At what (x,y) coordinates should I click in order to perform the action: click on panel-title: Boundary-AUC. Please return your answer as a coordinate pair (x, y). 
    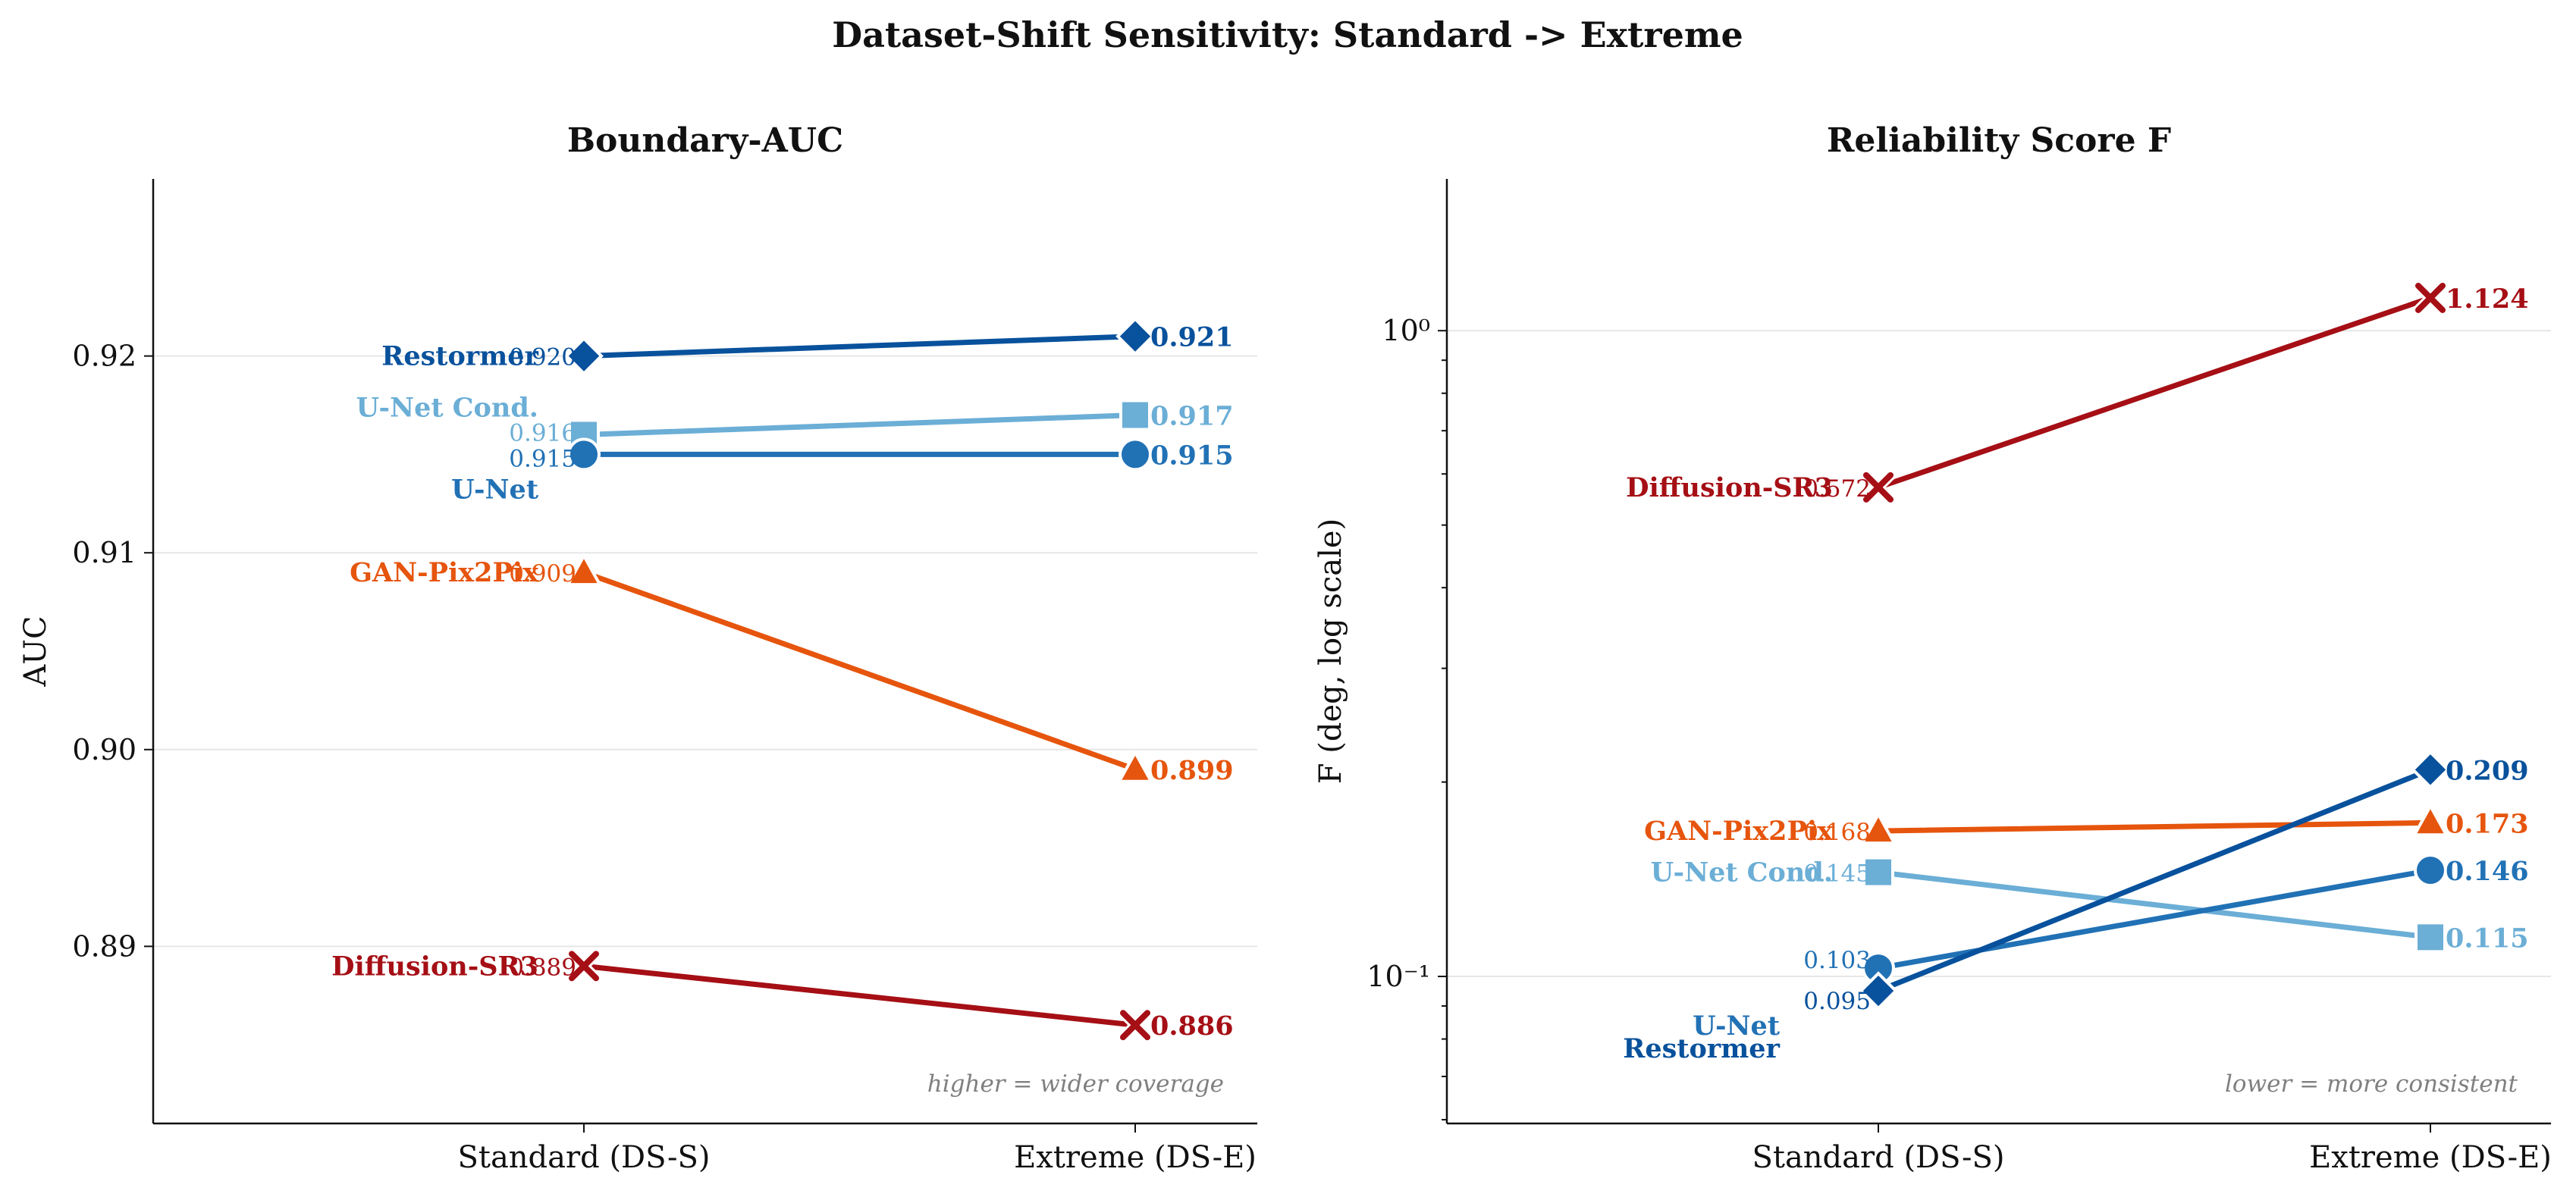
    Looking at the image, I should click on (705, 140).